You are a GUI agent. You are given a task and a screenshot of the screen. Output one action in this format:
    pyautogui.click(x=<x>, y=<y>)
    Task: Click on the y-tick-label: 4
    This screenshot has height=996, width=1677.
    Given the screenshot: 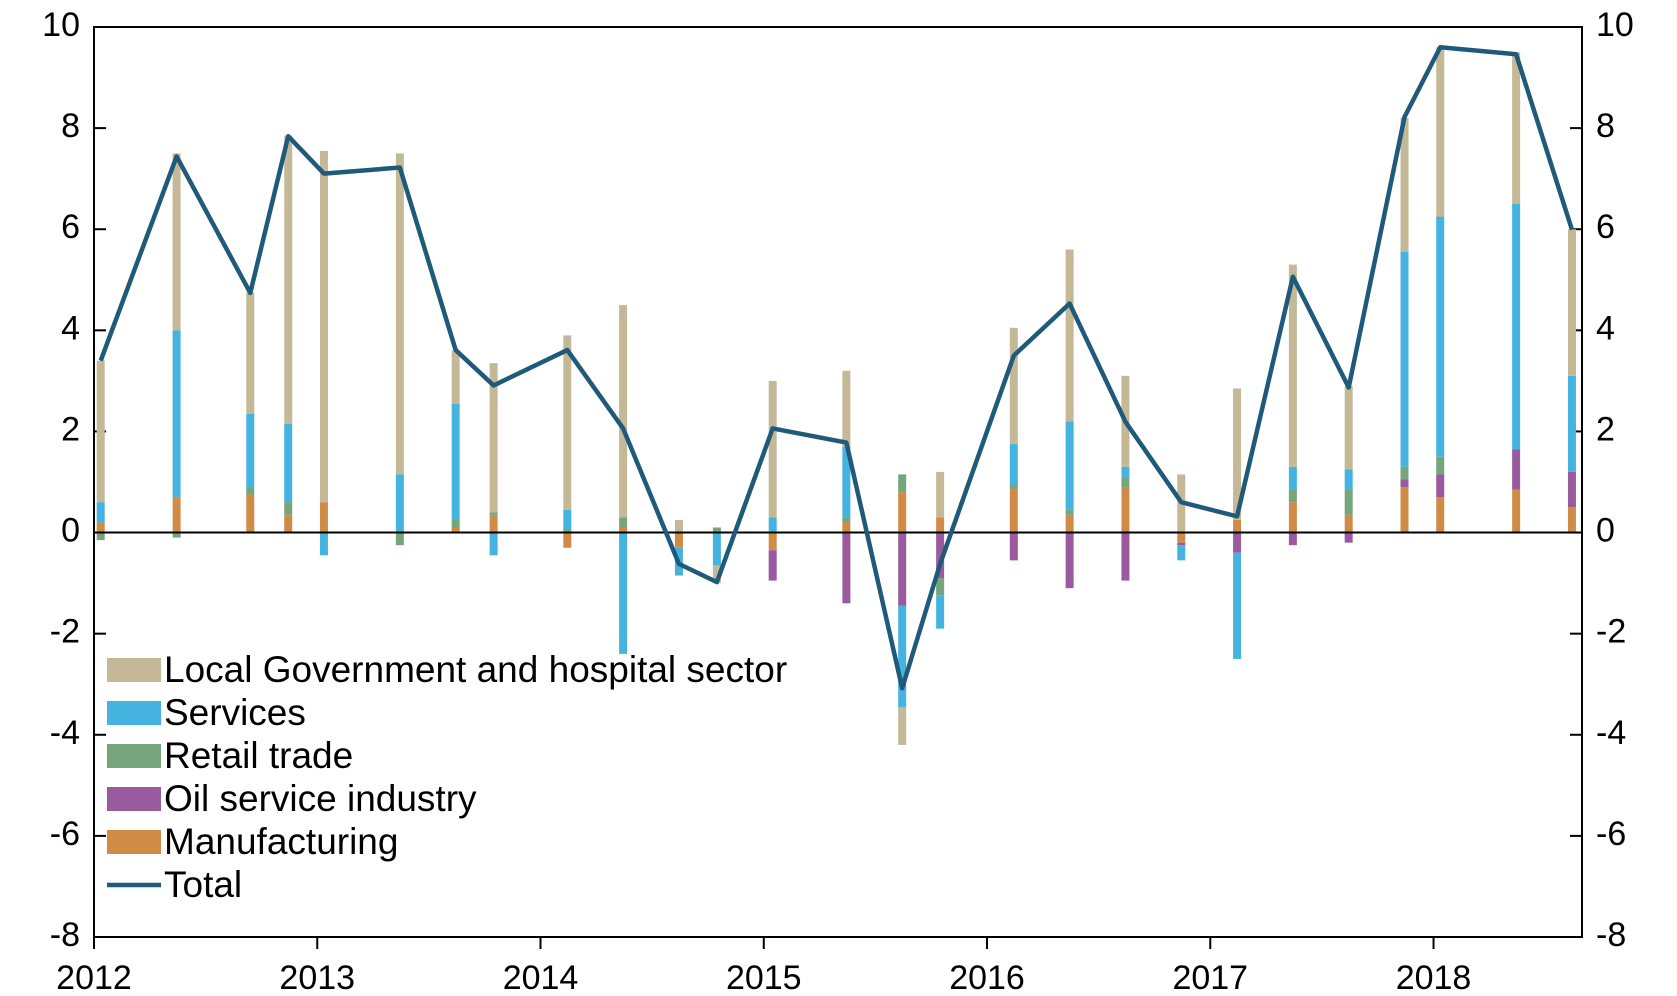 What is the action you would take?
    pyautogui.click(x=70, y=328)
    